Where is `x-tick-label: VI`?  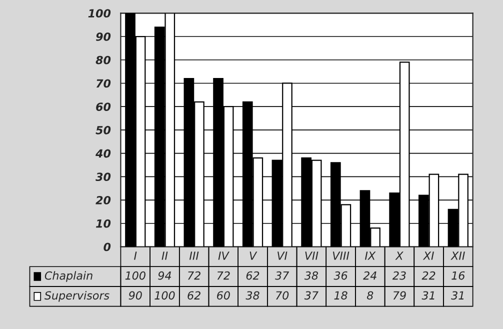
x-tick-label: VI is located at coordinates (283, 256).